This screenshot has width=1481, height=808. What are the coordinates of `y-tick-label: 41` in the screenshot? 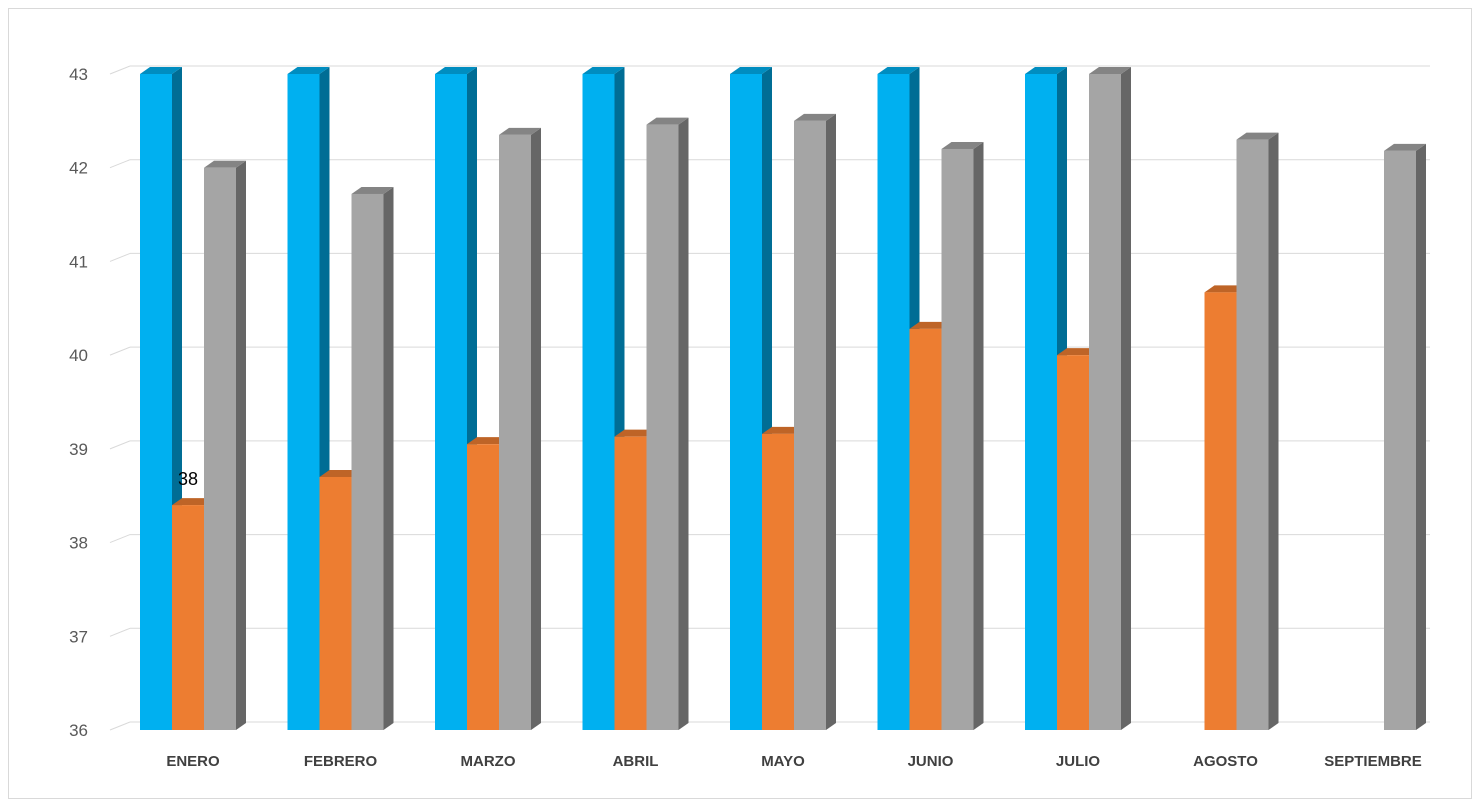 It's located at (78, 261).